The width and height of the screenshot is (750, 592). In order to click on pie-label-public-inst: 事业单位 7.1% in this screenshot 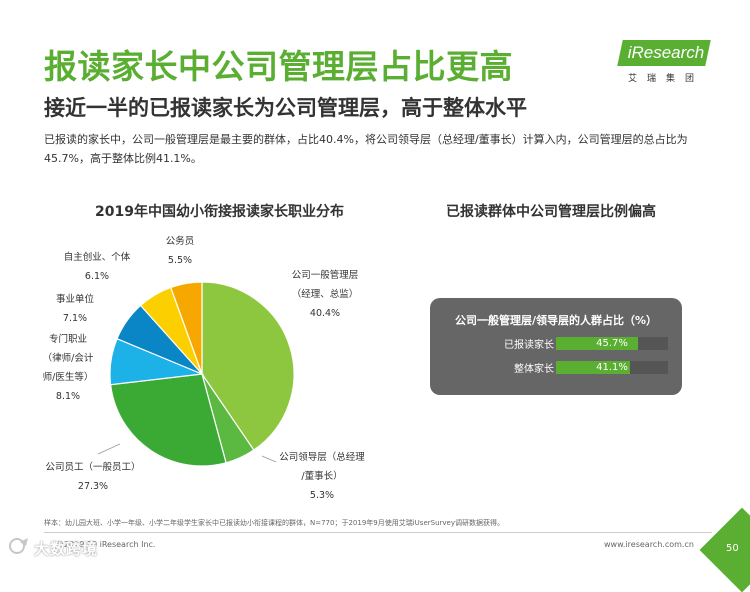, I will do `click(75, 309)`.